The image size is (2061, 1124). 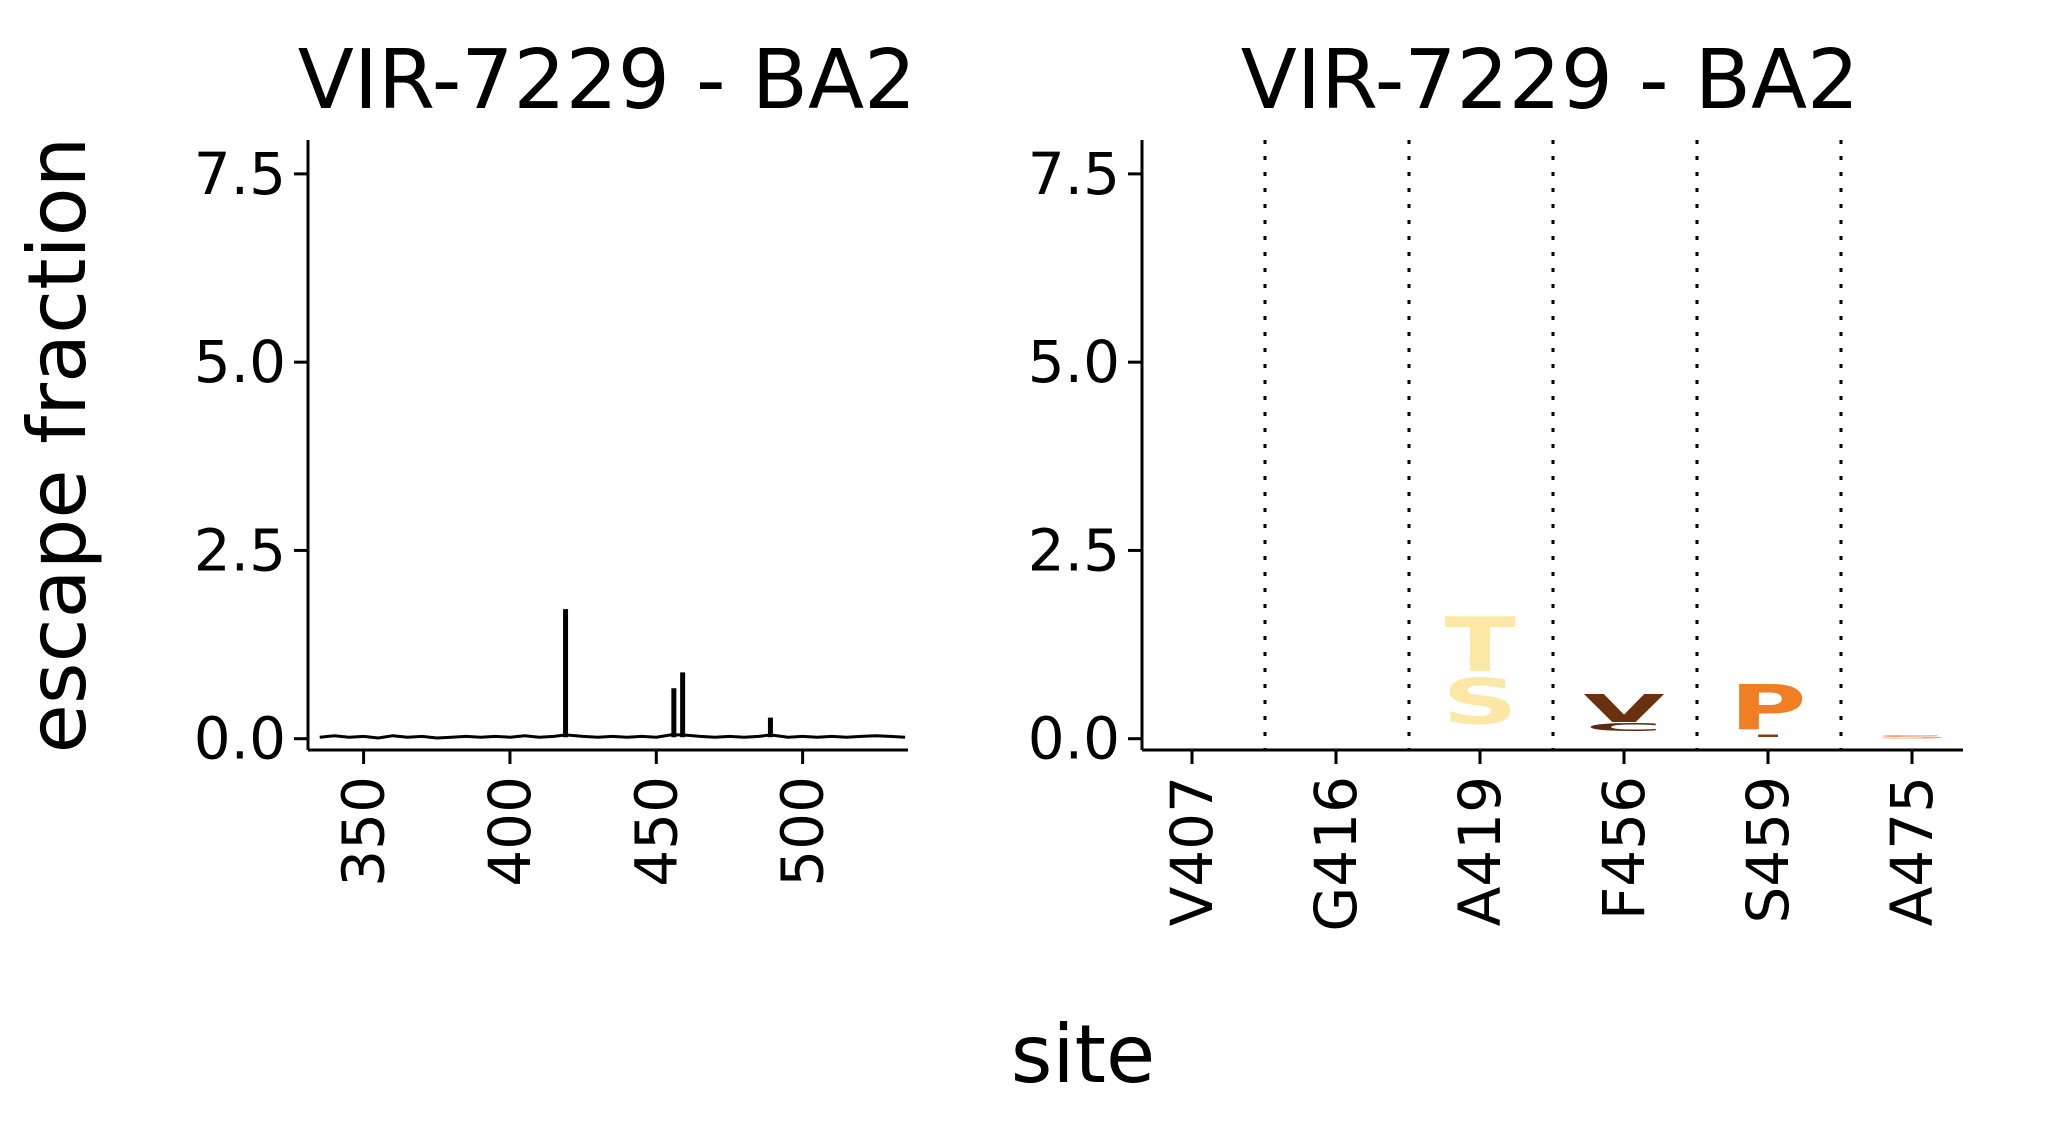 What do you see at coordinates (1912, 851) in the screenshot?
I see `x-tick-label: A475` at bounding box center [1912, 851].